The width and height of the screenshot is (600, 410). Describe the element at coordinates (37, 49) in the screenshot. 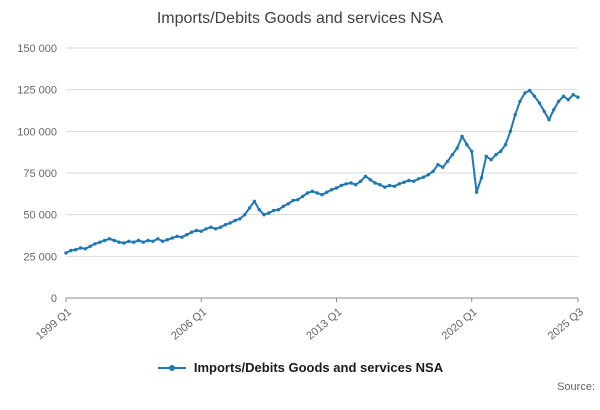

I see `svg-text: 150 000` at that location.